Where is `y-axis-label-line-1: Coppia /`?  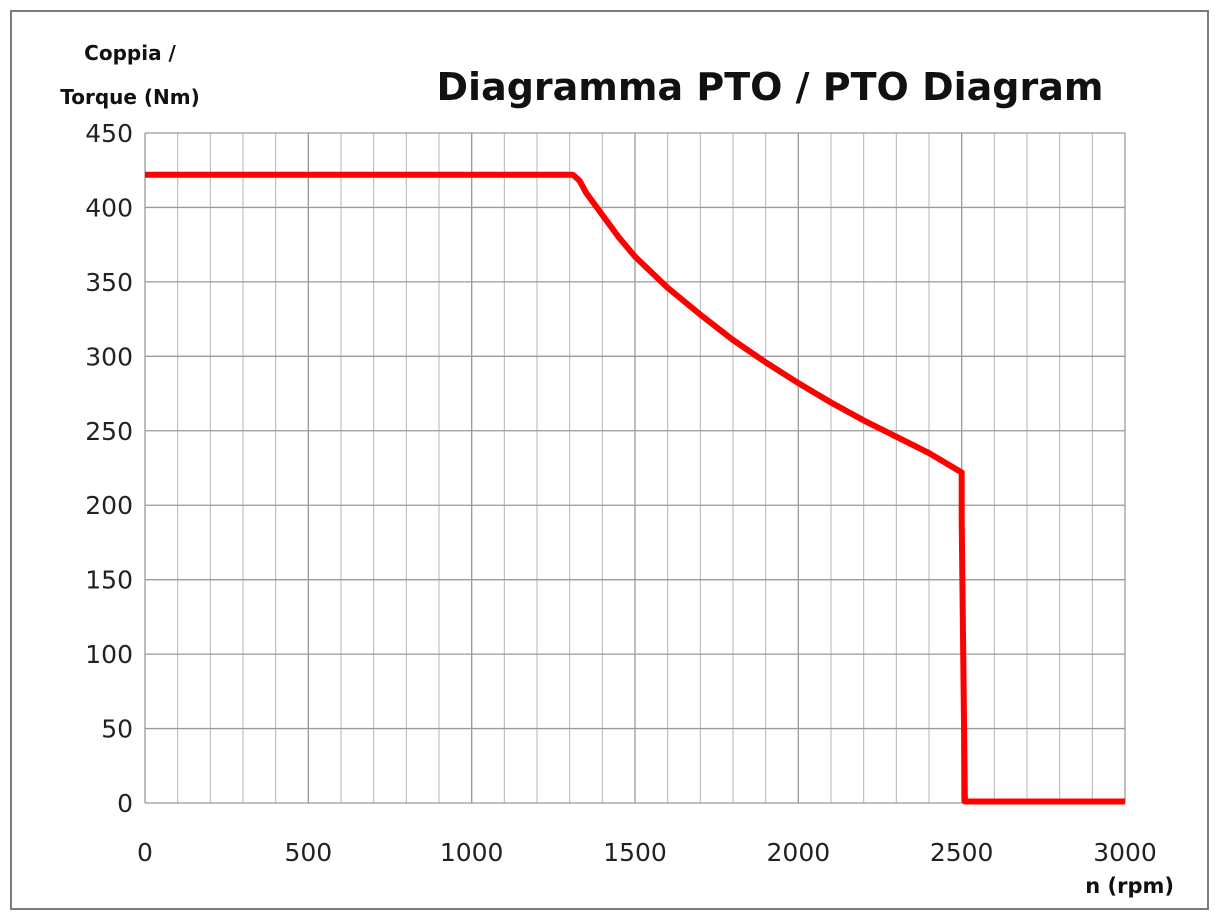
y-axis-label-line-1: Coppia / is located at coordinates (130, 53).